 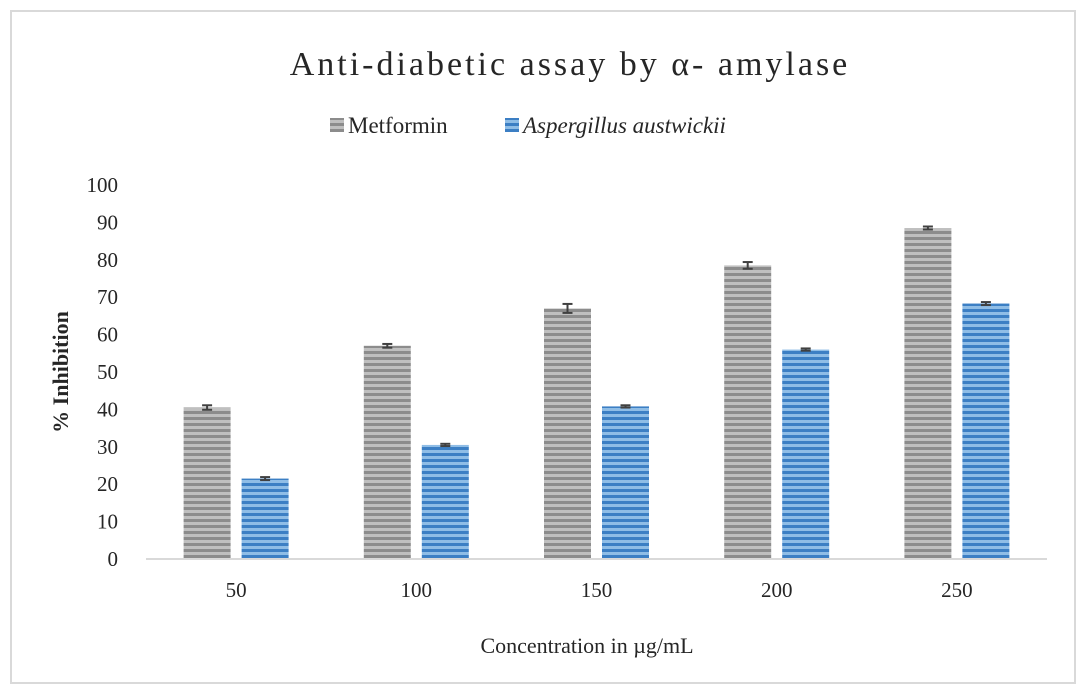 What do you see at coordinates (417, 590) in the screenshot?
I see `x-tick-label: 100` at bounding box center [417, 590].